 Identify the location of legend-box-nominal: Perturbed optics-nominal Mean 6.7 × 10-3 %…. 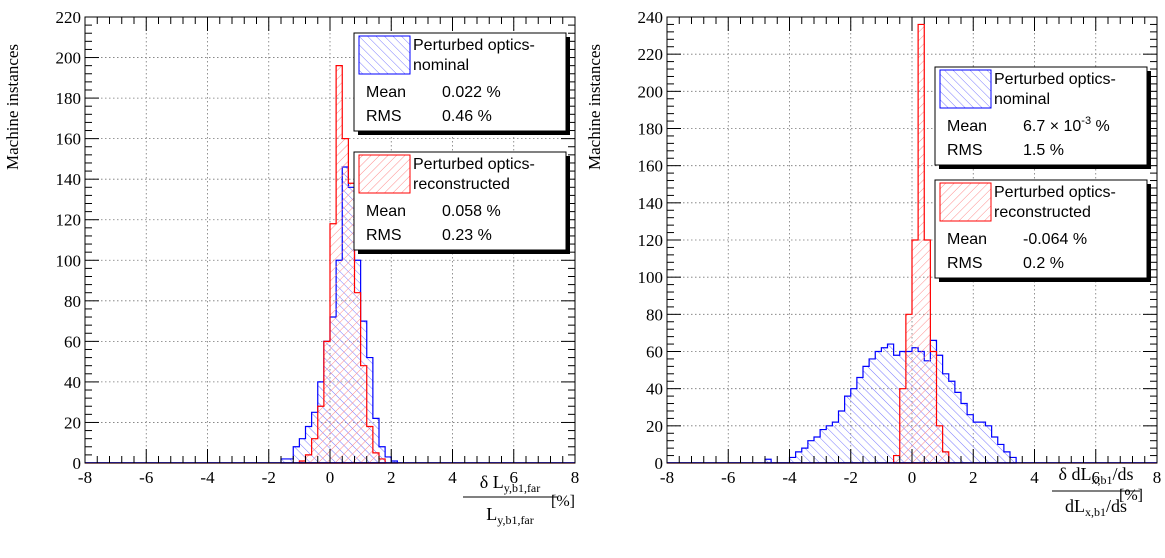
(1042, 117).